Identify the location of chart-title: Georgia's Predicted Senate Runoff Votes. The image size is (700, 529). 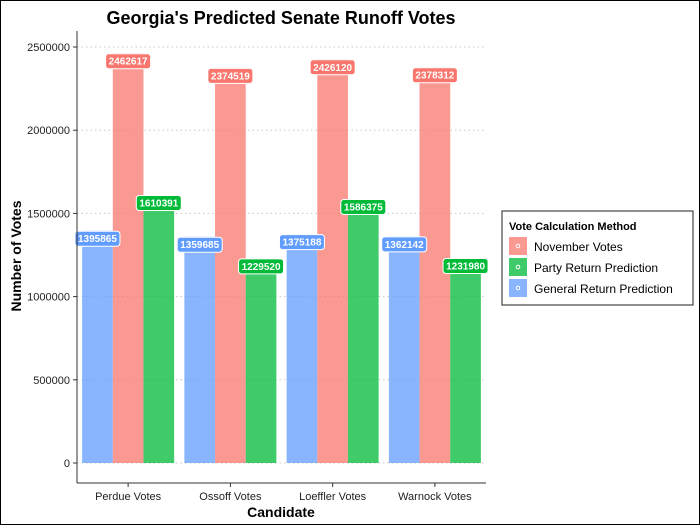
(280, 18).